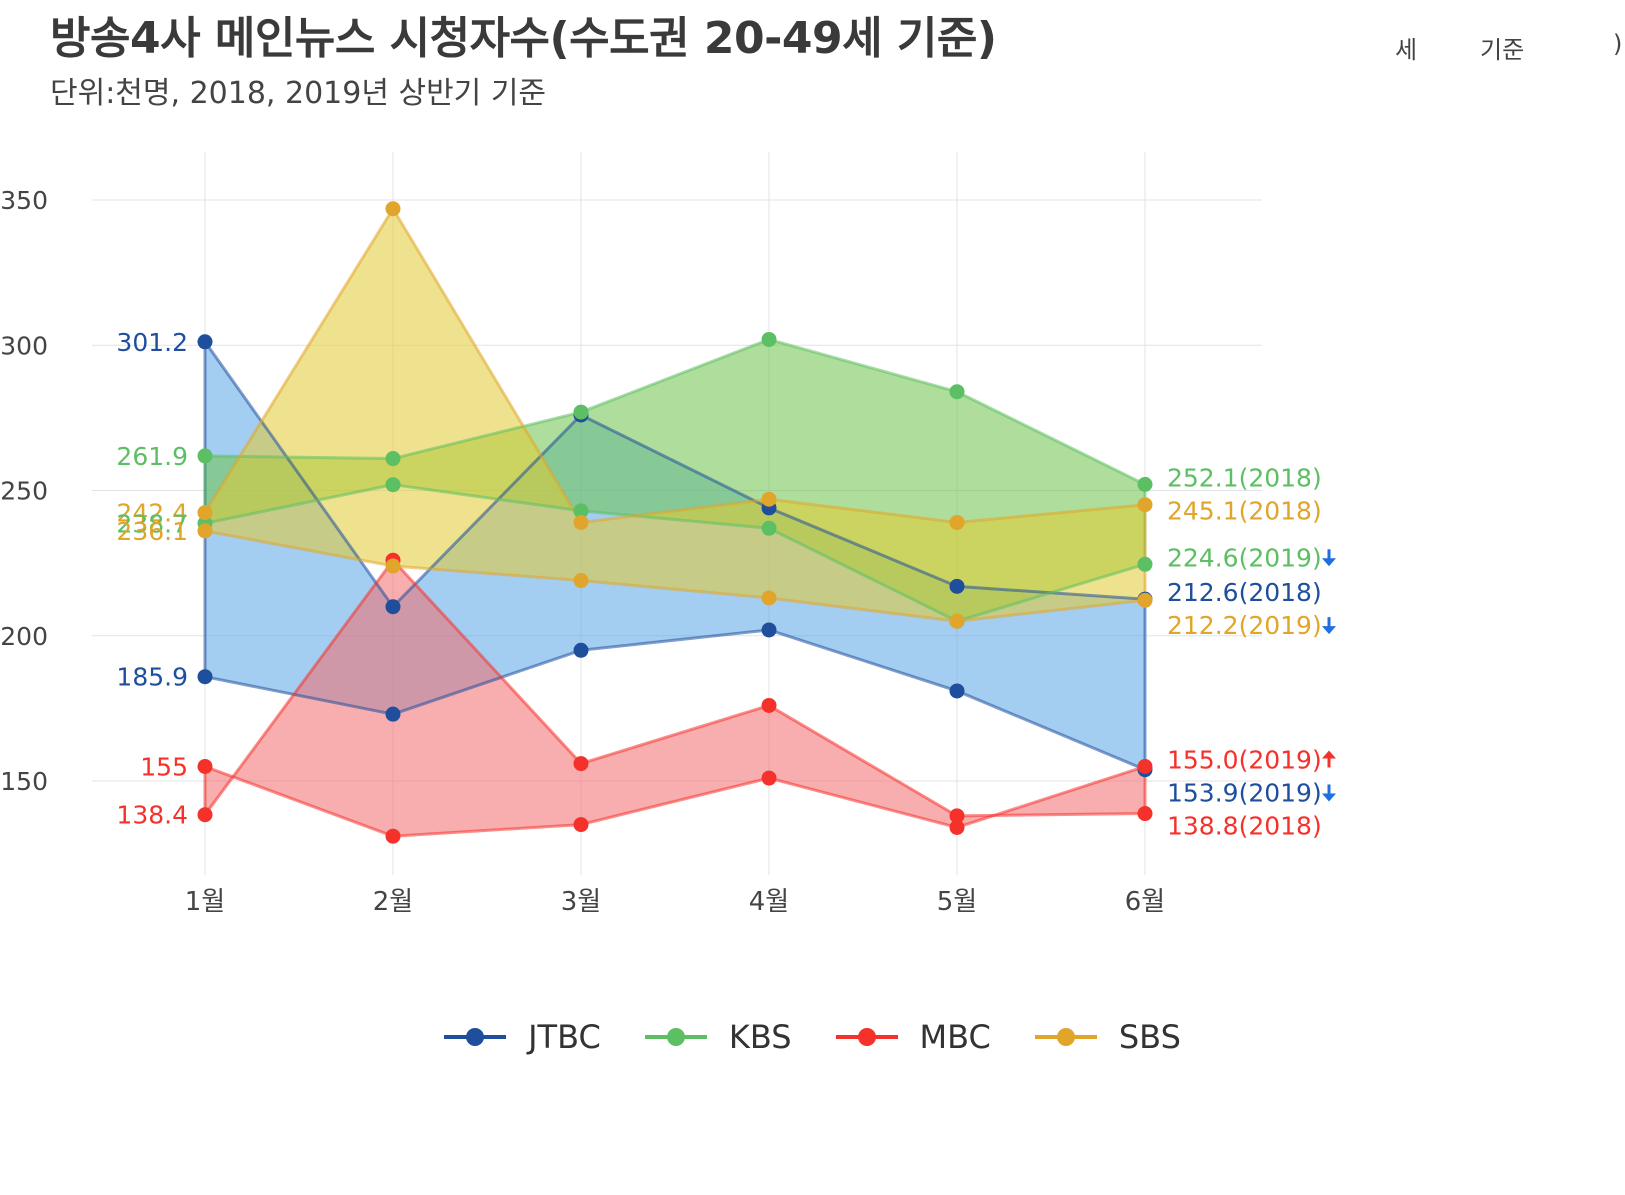  What do you see at coordinates (1618, 44) in the screenshot?
I see `title-artifact-3: )` at bounding box center [1618, 44].